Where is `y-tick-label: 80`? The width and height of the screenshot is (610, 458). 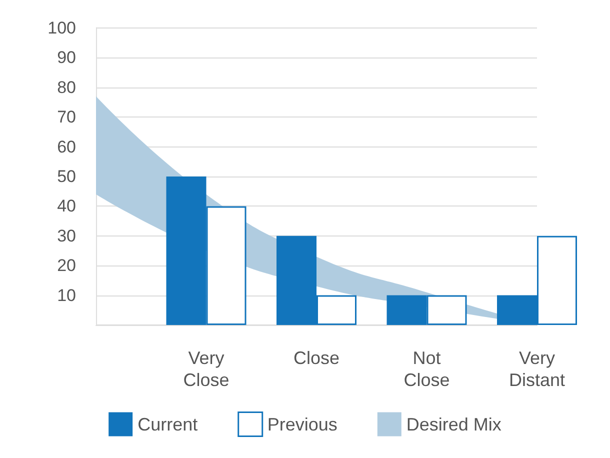
y-tick-label: 80 is located at coordinates (66, 87).